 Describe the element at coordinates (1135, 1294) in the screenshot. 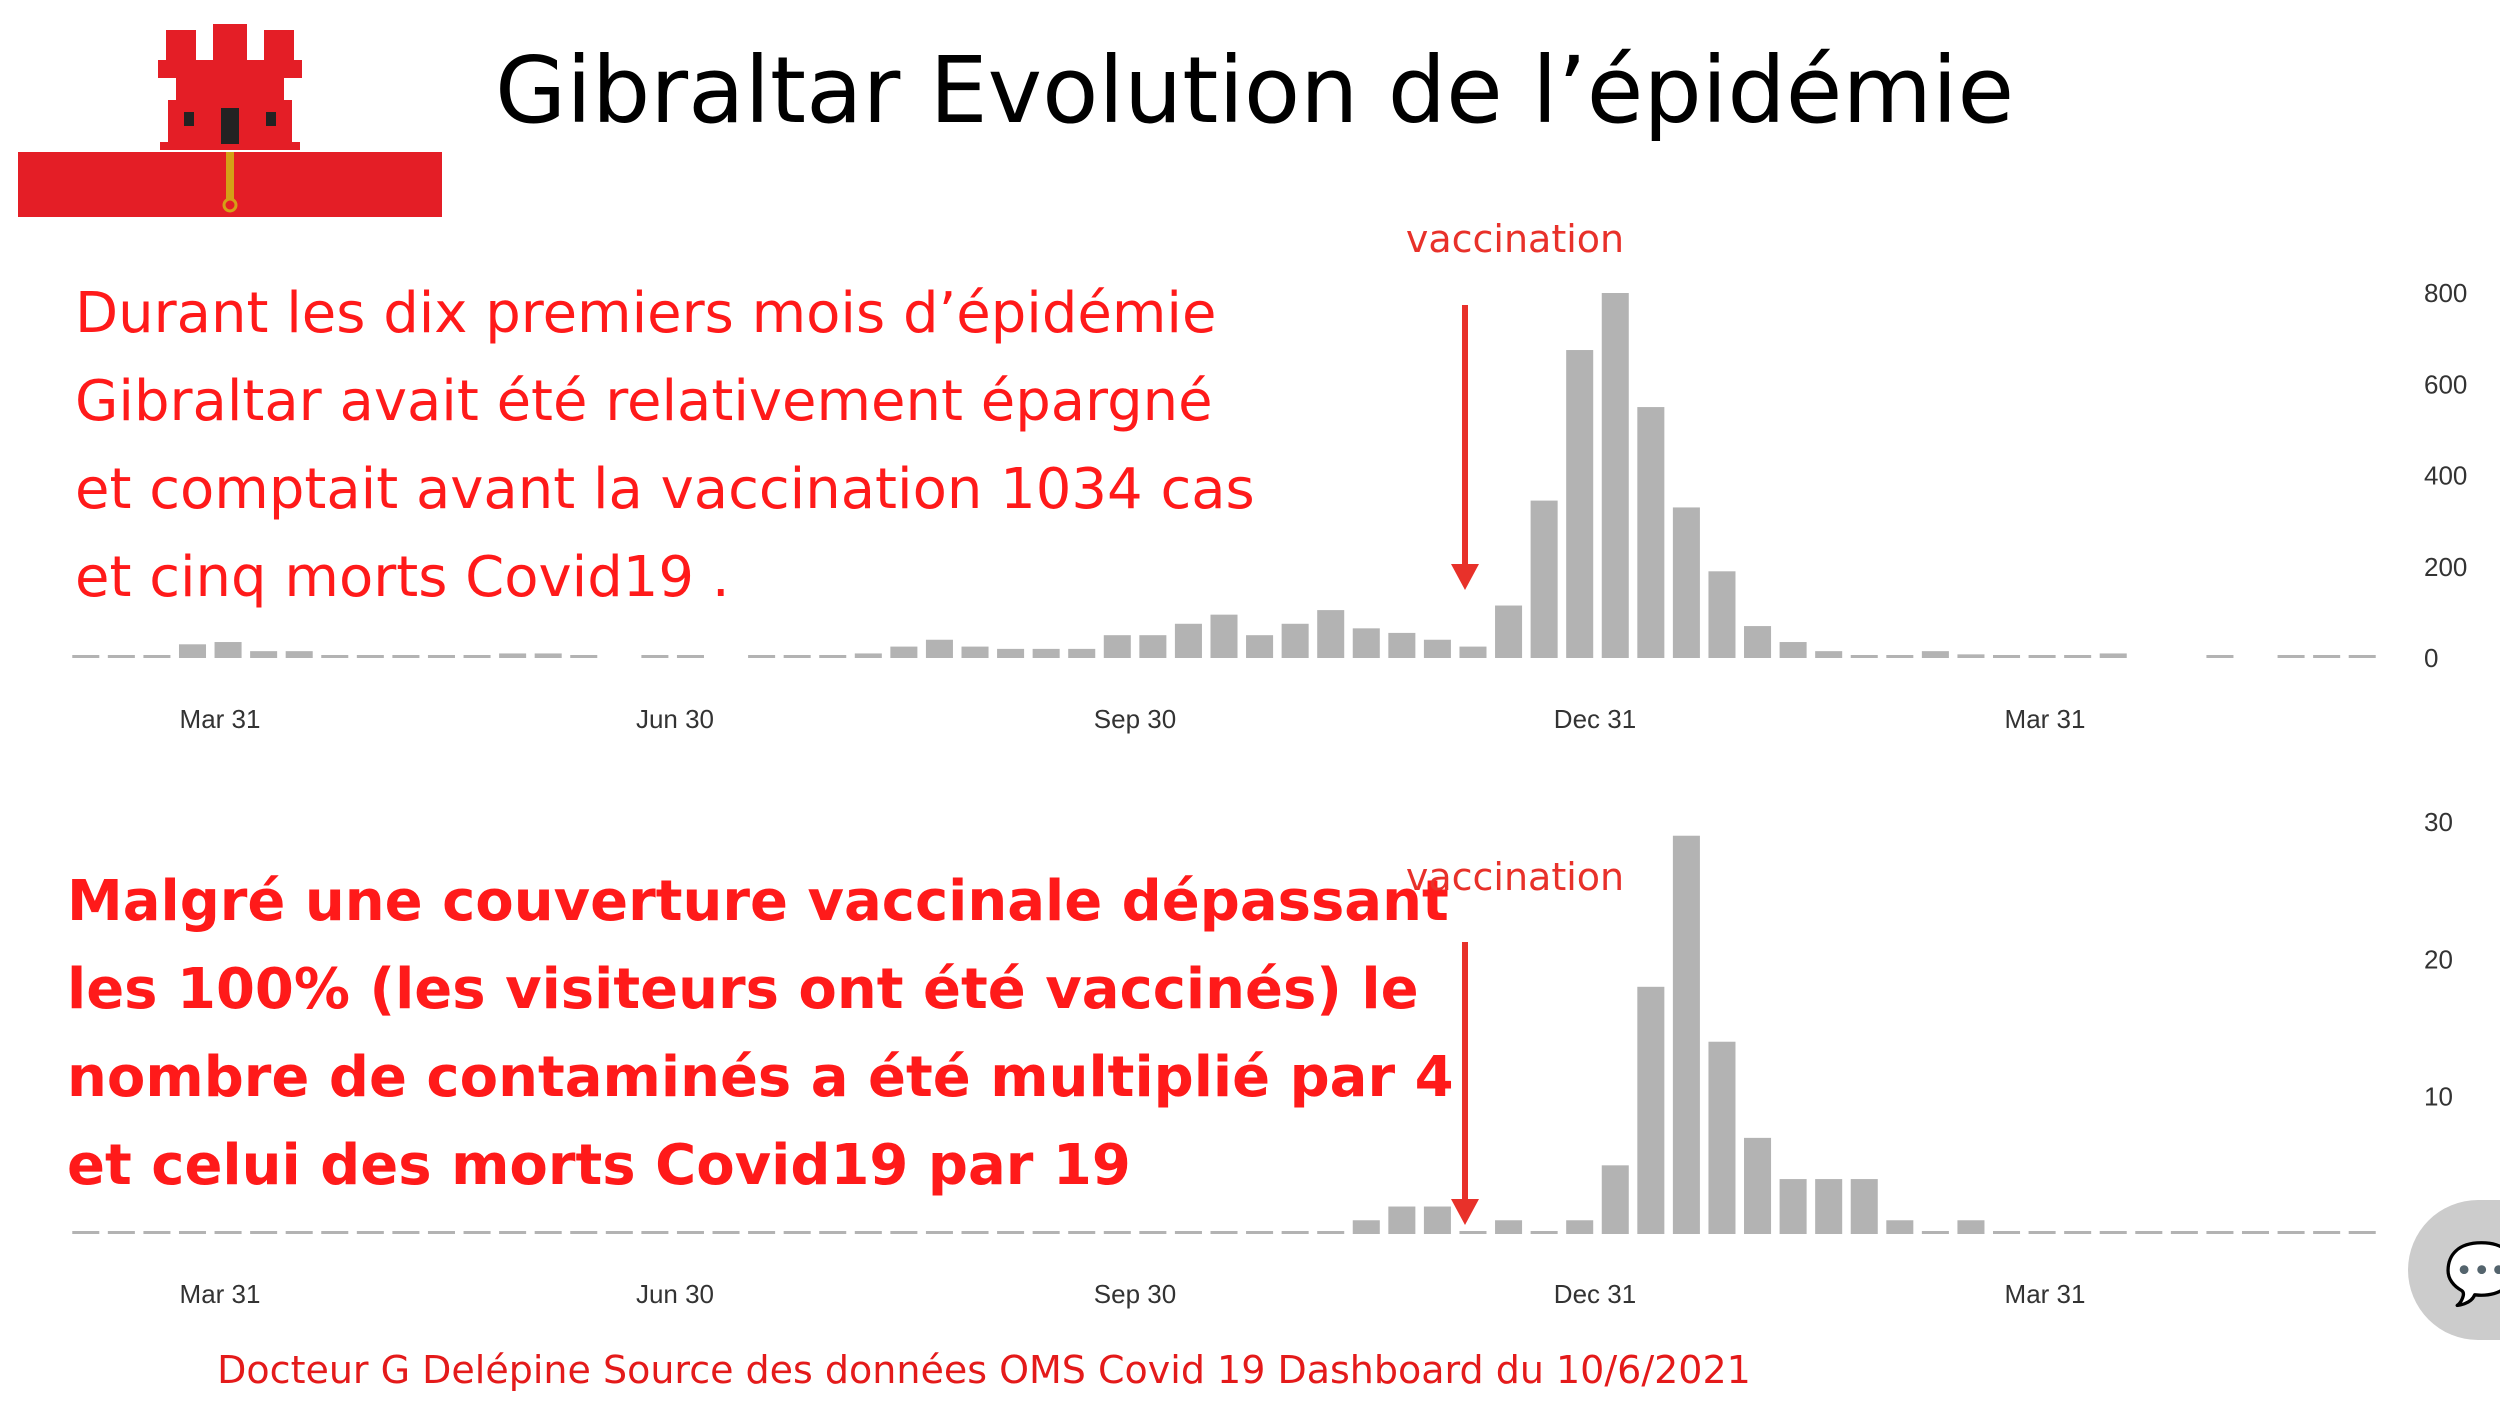

I see `x-tick-label: Sep 30` at that location.